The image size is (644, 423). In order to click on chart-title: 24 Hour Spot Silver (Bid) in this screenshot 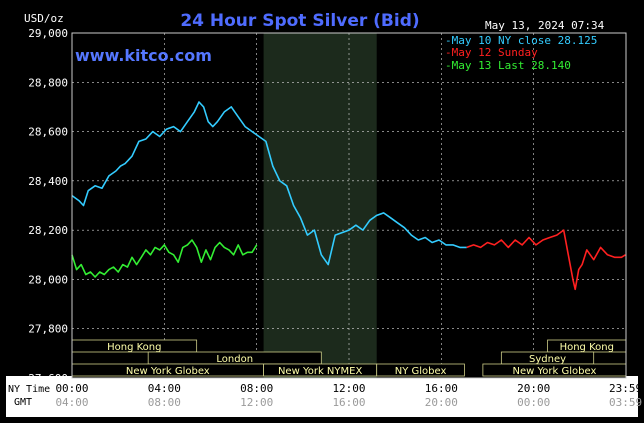, I will do `click(299, 21)`.